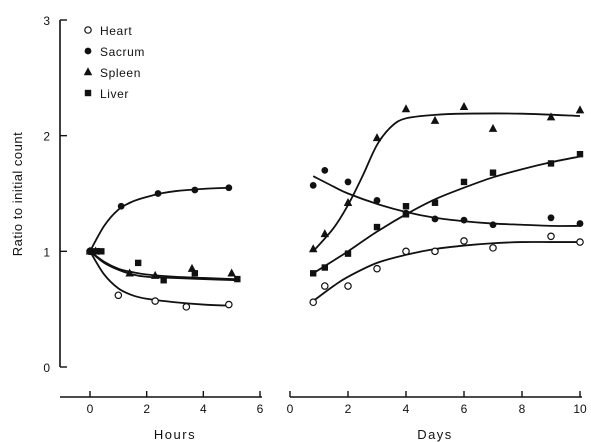 This screenshot has width=591, height=442. I want to click on x-axis-label-days: Days, so click(435, 434).